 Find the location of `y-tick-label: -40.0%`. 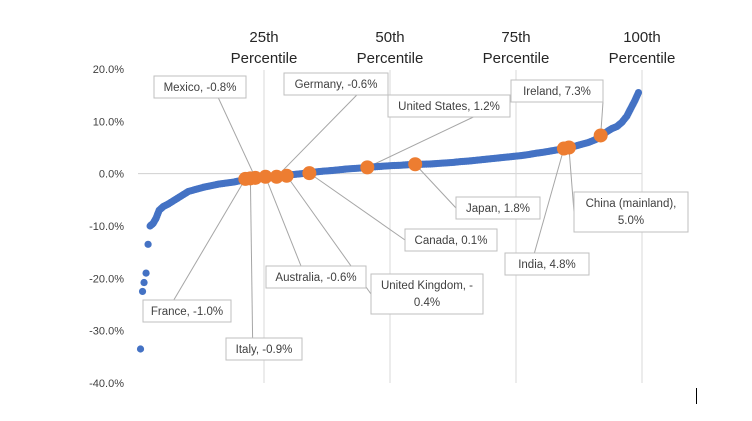

y-tick-label: -40.0% is located at coordinates (106, 384).